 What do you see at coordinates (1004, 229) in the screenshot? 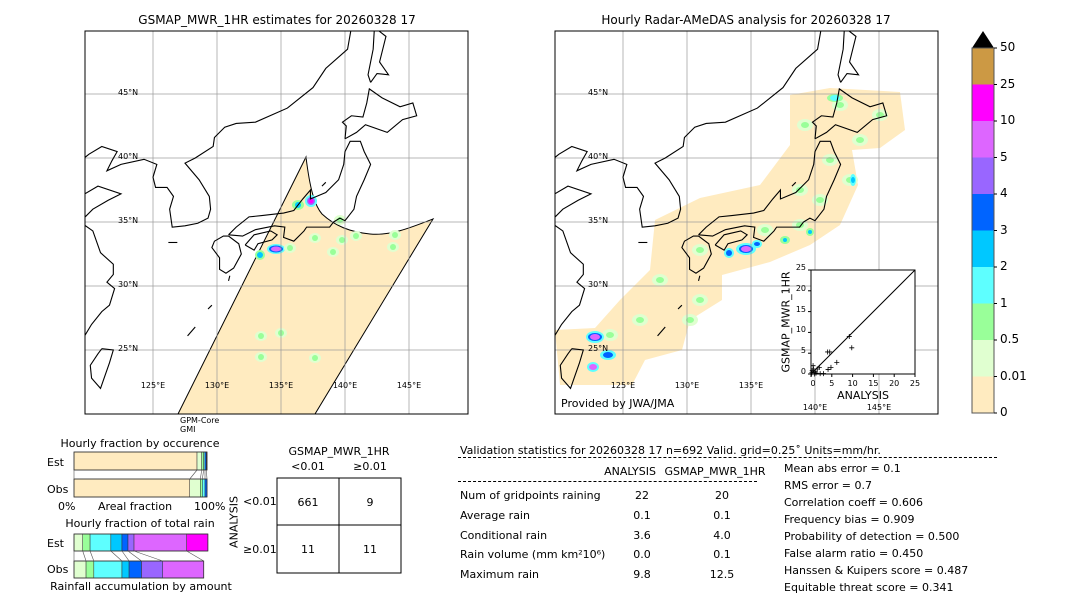
I see `colorbar-label: 3` at bounding box center [1004, 229].